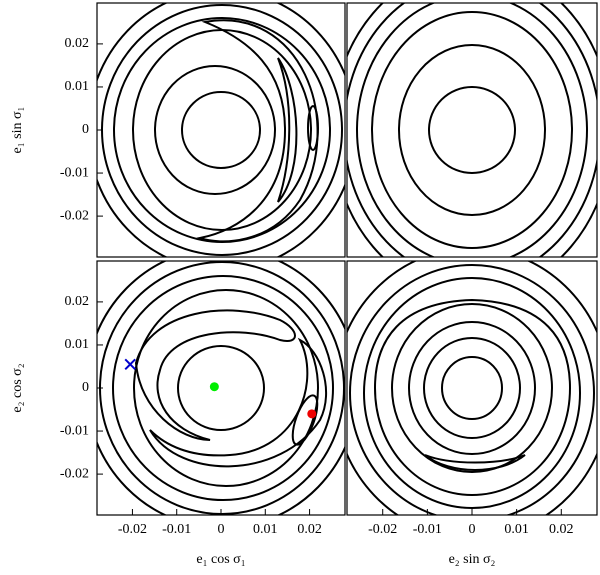  Describe the element at coordinates (220, 559) in the screenshot. I see `x-axis-label: e₁ cos σ₁` at that location.